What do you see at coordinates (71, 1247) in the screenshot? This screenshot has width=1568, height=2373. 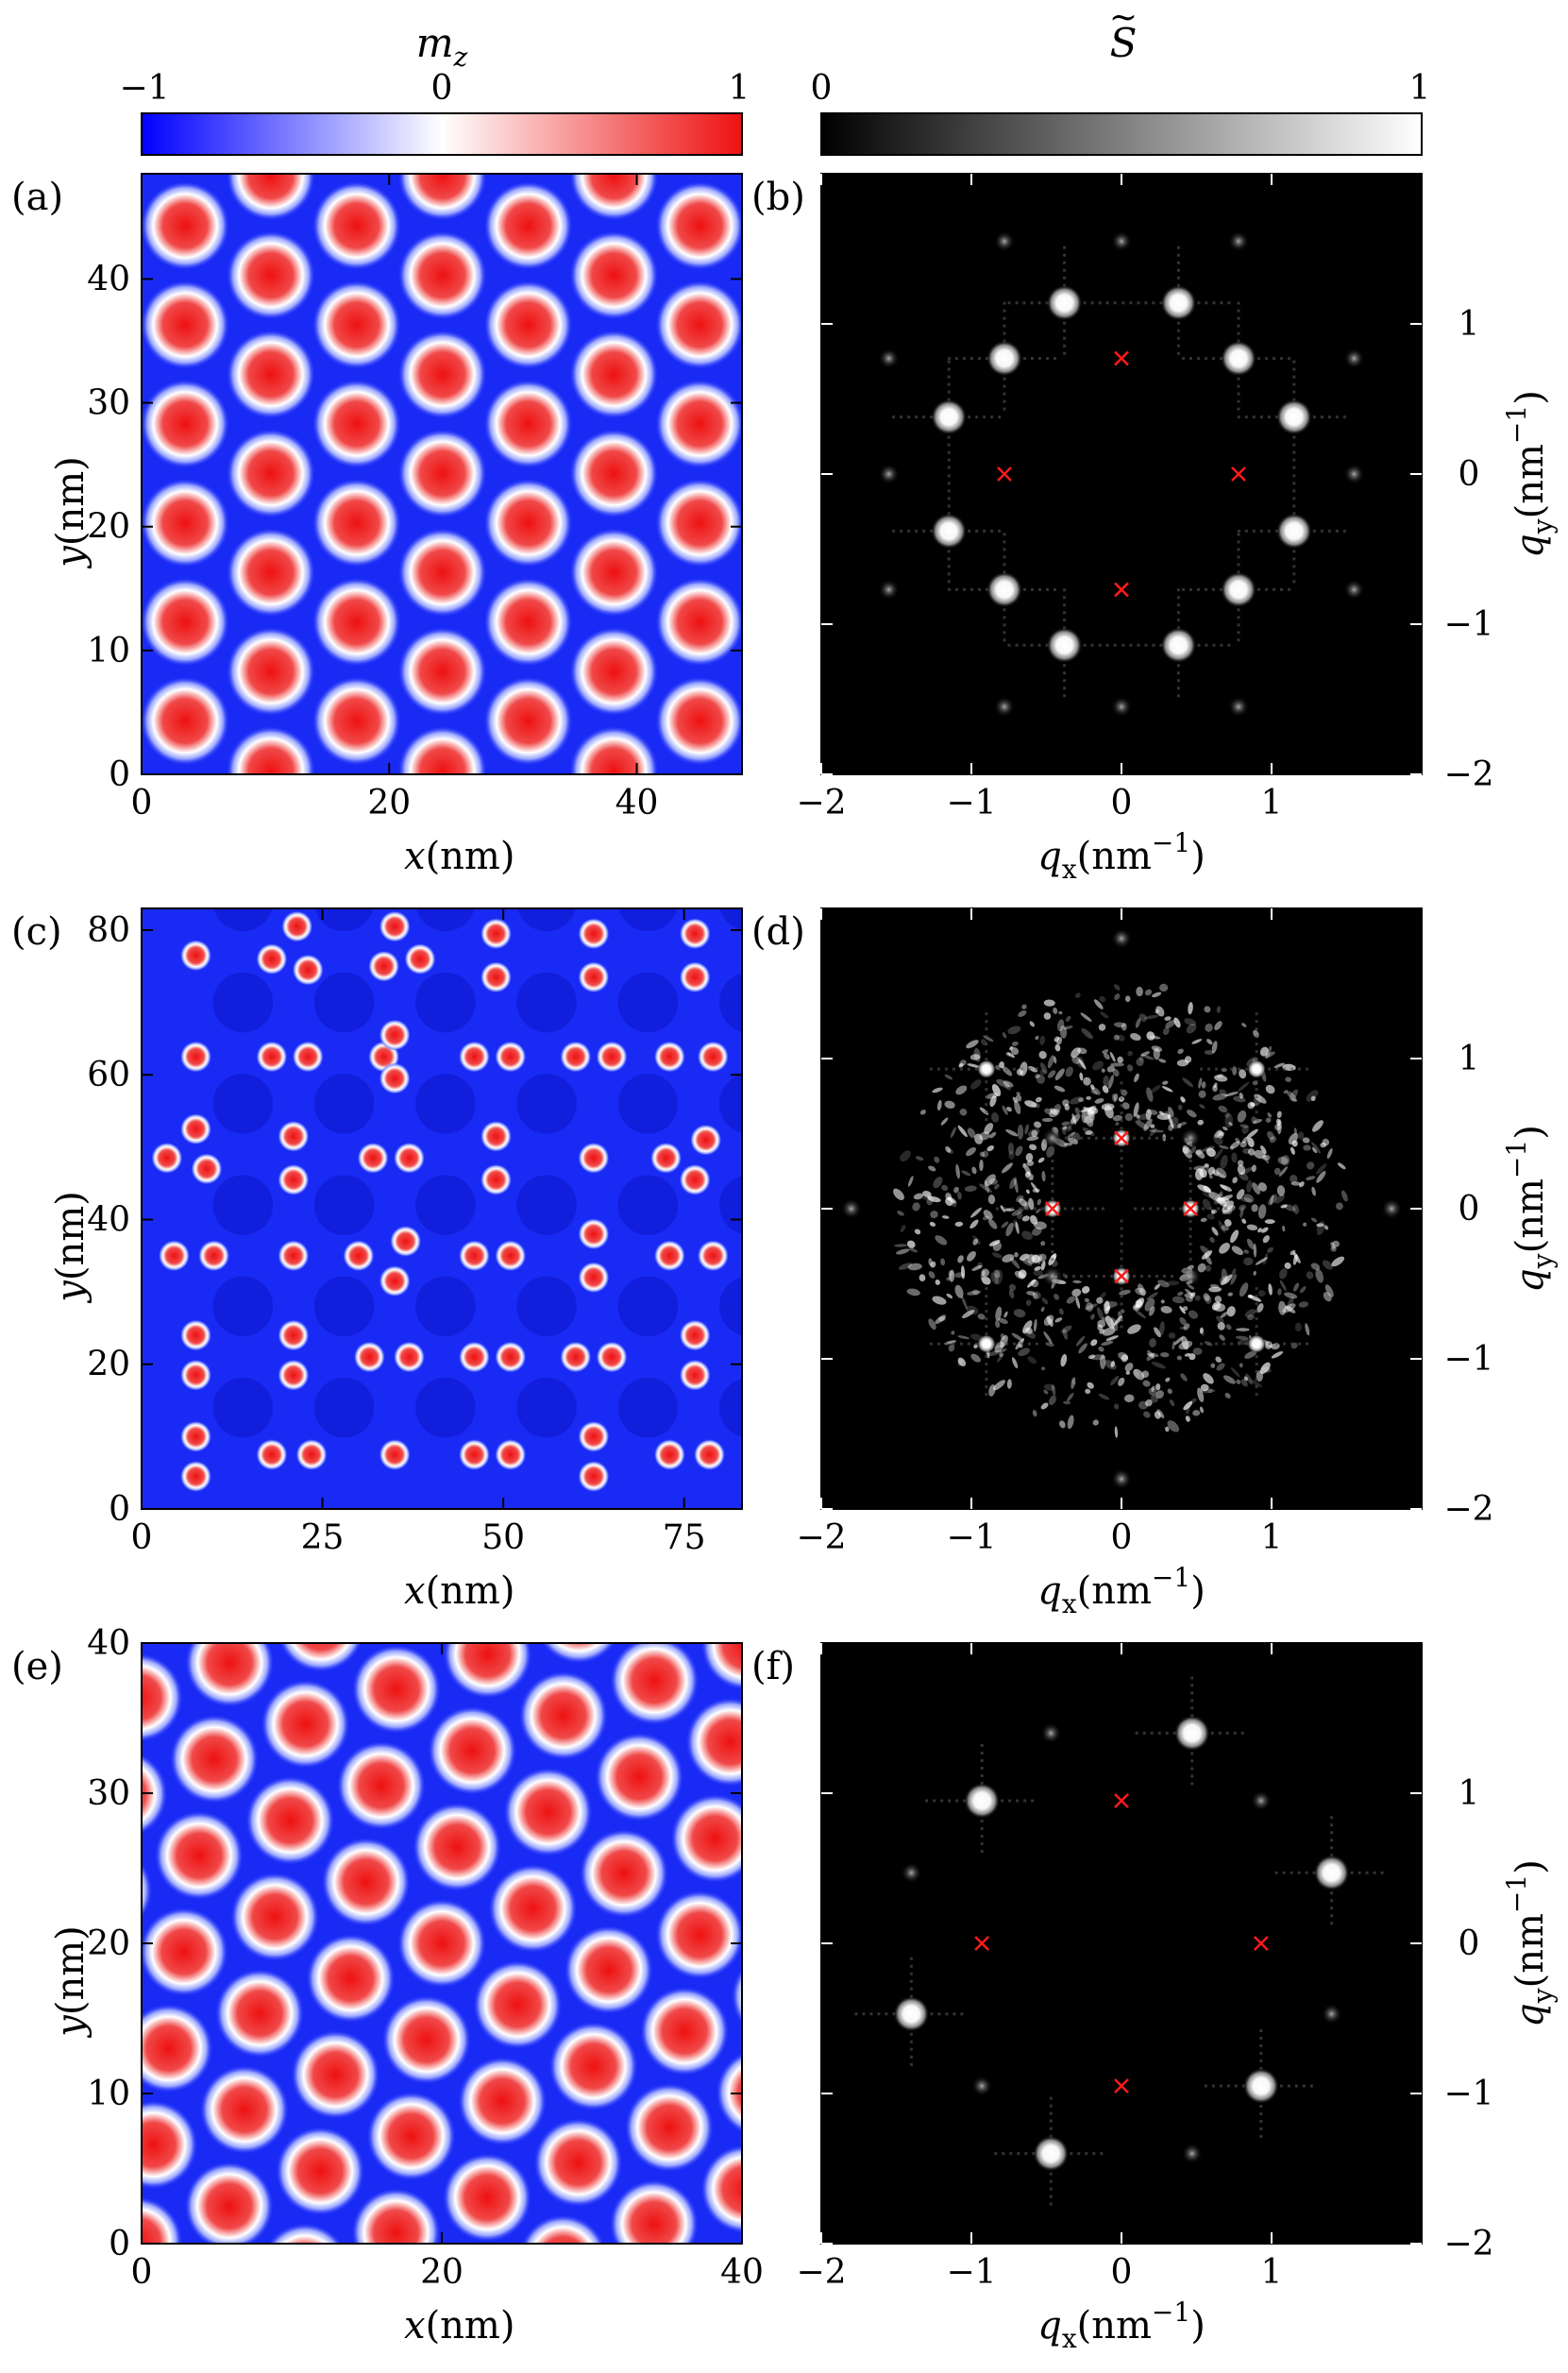 I see `y-axis-label: y(nm)` at bounding box center [71, 1247].